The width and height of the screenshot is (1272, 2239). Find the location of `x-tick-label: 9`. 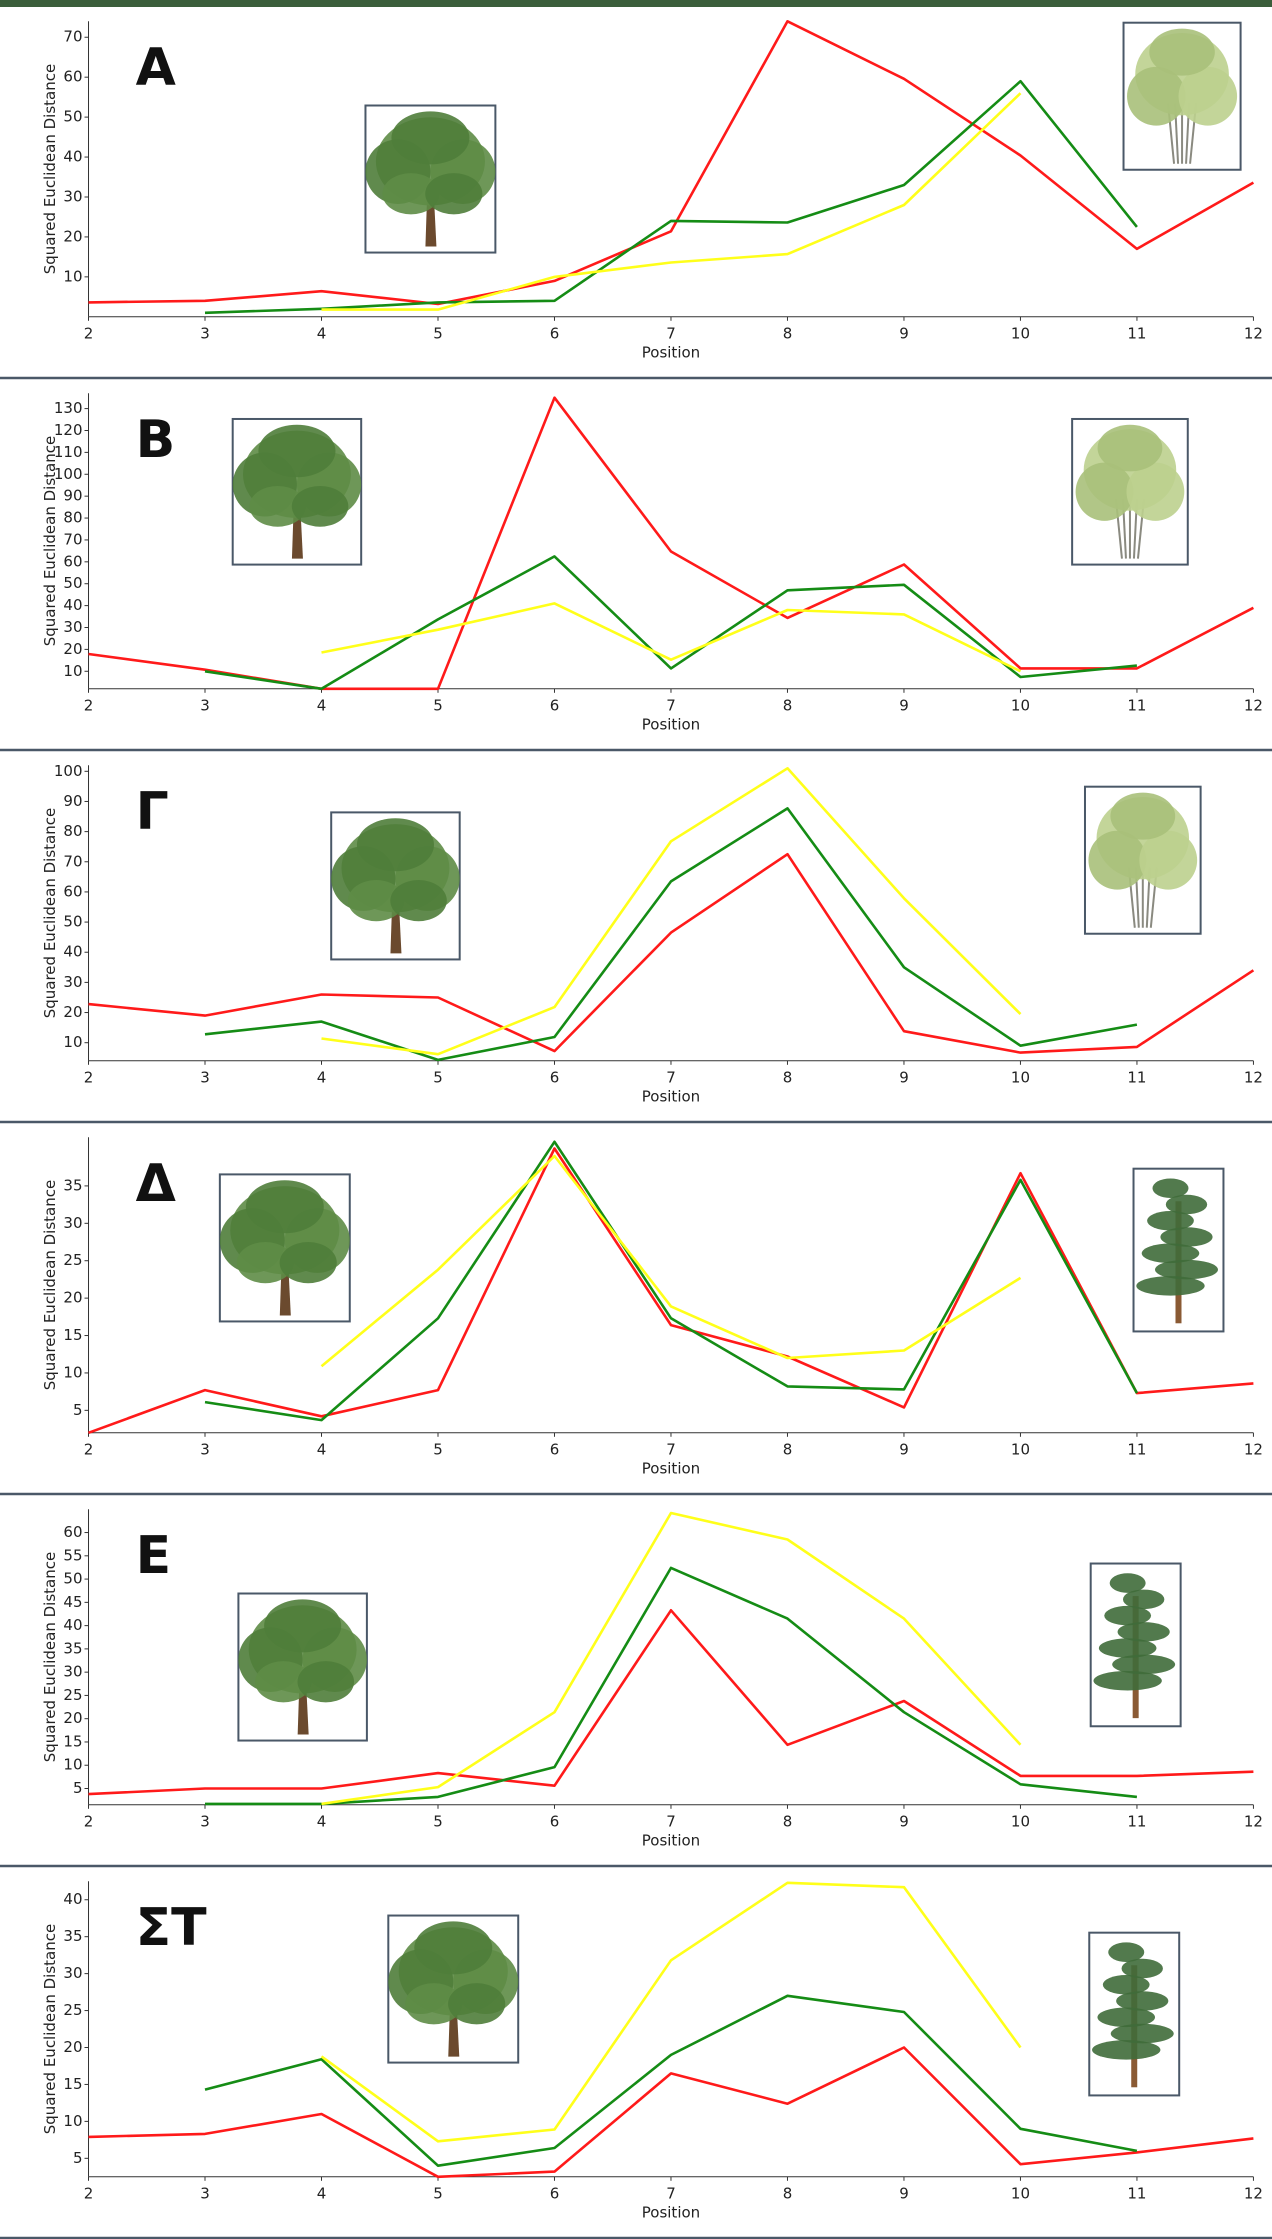

x-tick-label: 9 is located at coordinates (904, 333).